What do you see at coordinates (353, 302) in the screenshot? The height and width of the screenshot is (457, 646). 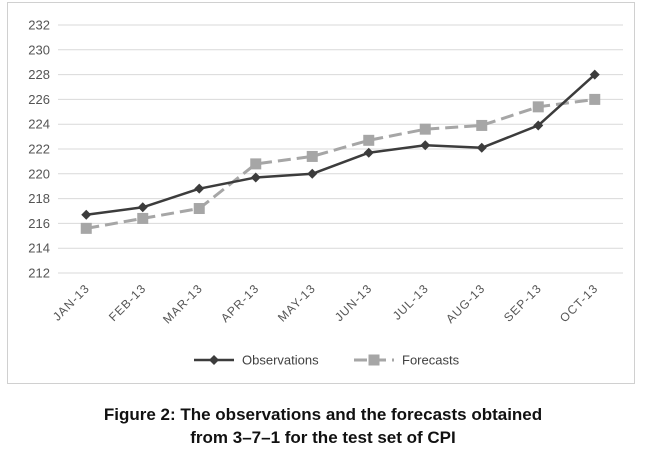 I see `x-tick-label: JUN-13` at bounding box center [353, 302].